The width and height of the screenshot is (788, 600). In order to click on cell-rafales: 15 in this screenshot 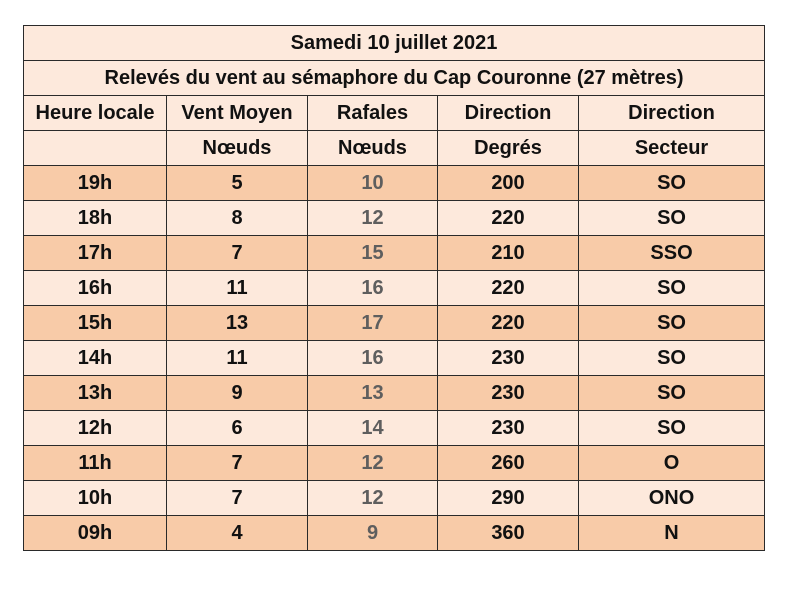, I will do `click(372, 253)`.